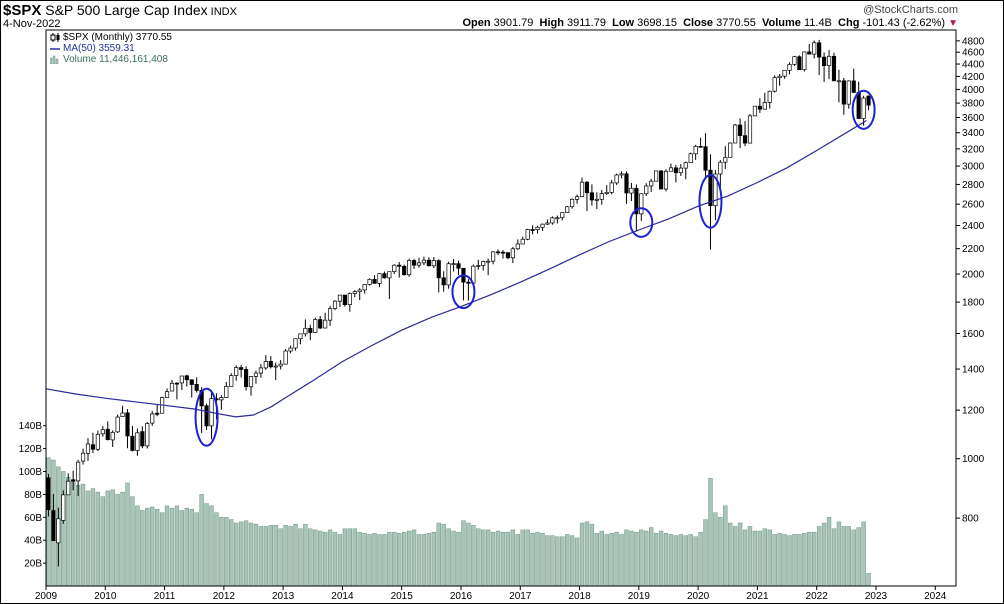  What do you see at coordinates (55, 49) in the screenshot?
I see `line-legend-icon` at bounding box center [55, 49].